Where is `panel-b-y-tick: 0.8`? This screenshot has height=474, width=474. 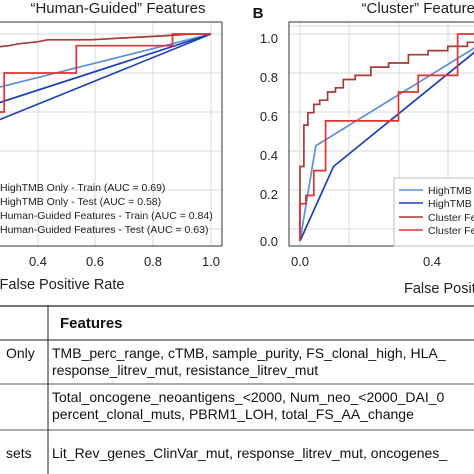
panel-b-y-tick: 0.8 is located at coordinates (269, 77).